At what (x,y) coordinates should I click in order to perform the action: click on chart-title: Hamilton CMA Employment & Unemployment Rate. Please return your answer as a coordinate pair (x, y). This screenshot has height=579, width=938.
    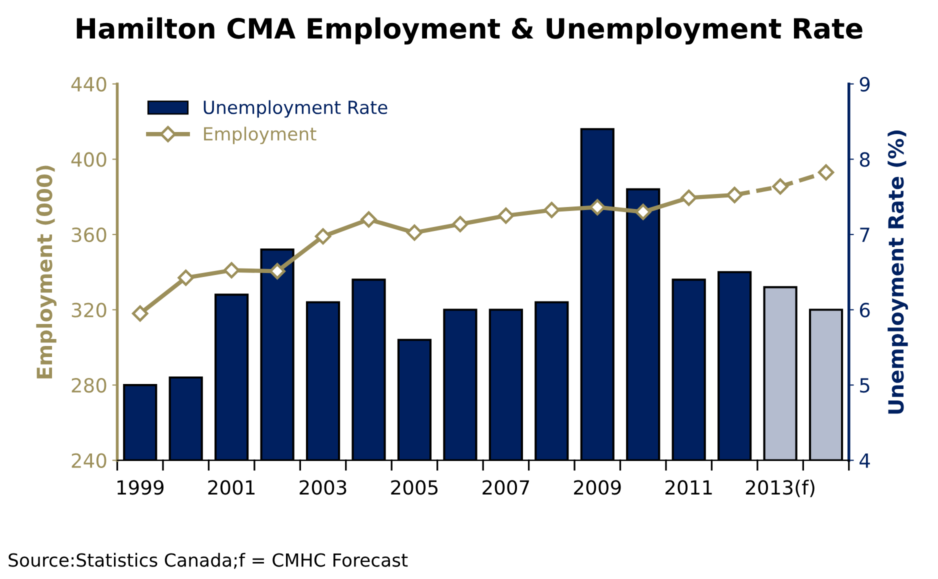
    Looking at the image, I should click on (469, 30).